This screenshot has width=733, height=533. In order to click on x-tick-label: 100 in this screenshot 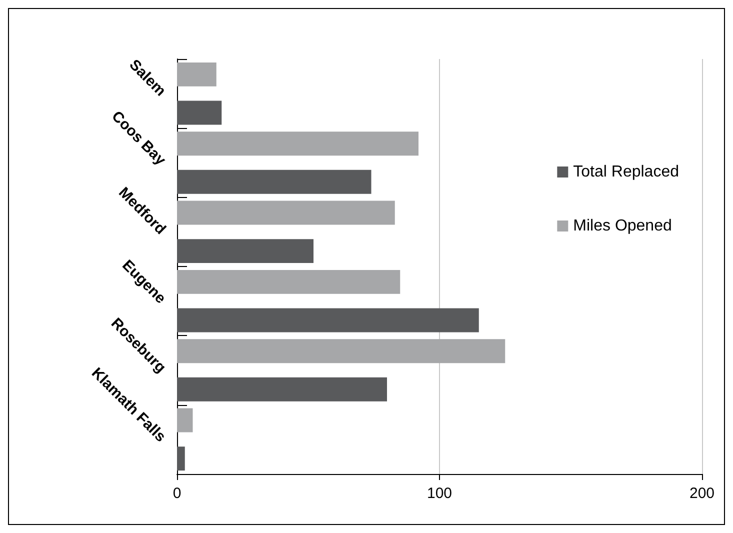, I will do `click(439, 493)`.